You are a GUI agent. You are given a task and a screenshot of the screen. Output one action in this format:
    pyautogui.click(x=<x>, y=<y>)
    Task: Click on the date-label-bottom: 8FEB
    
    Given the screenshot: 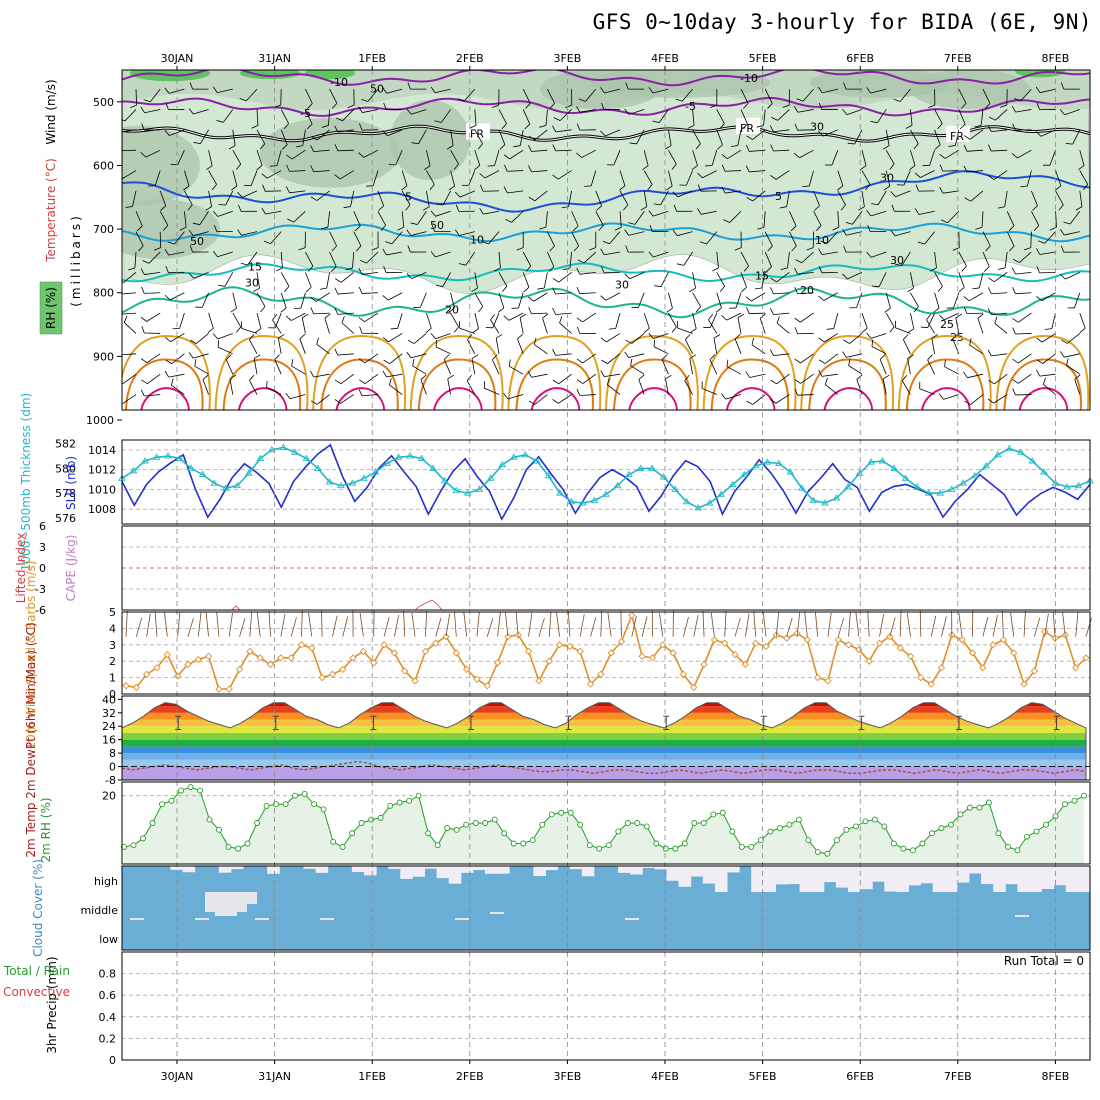 What is the action you would take?
    pyautogui.click(x=1055, y=1076)
    